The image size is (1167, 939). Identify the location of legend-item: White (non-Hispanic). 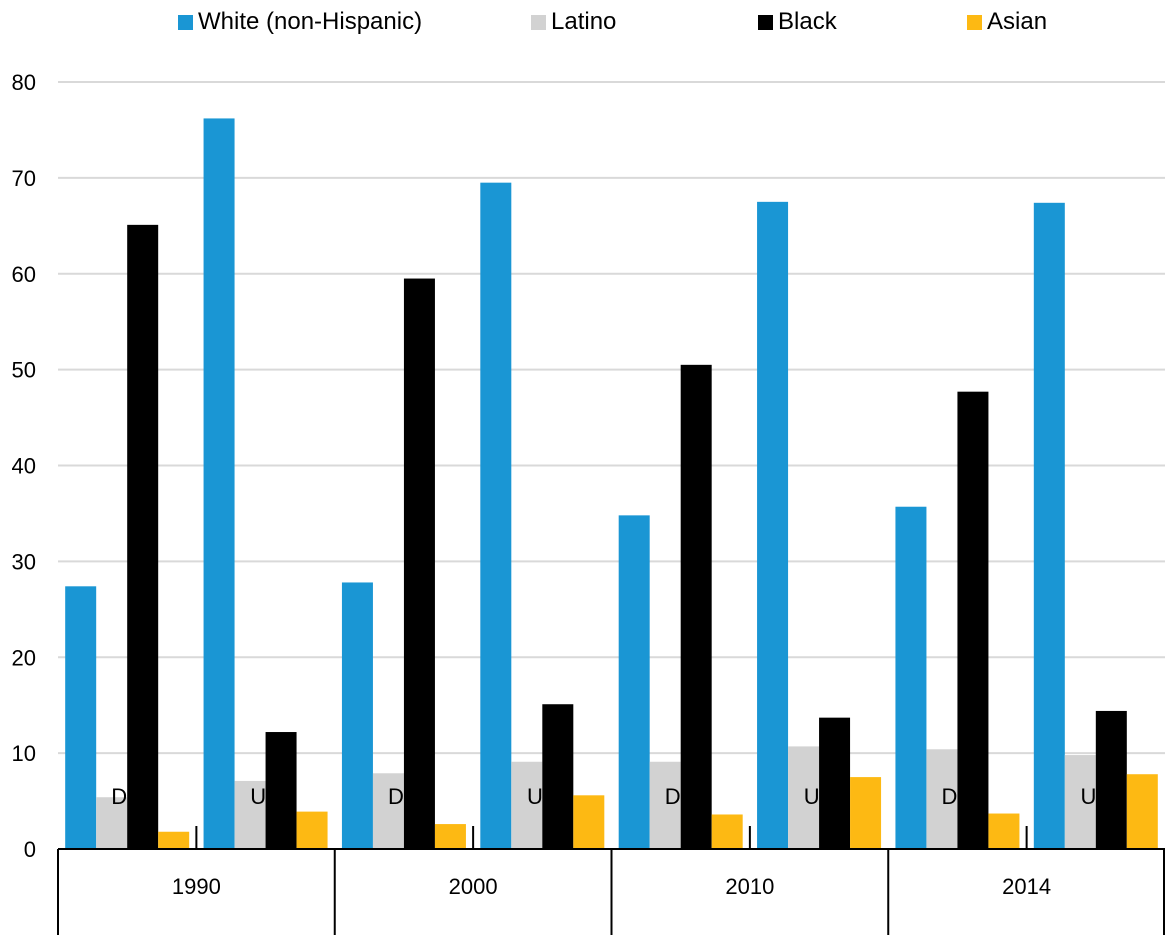
(300, 22).